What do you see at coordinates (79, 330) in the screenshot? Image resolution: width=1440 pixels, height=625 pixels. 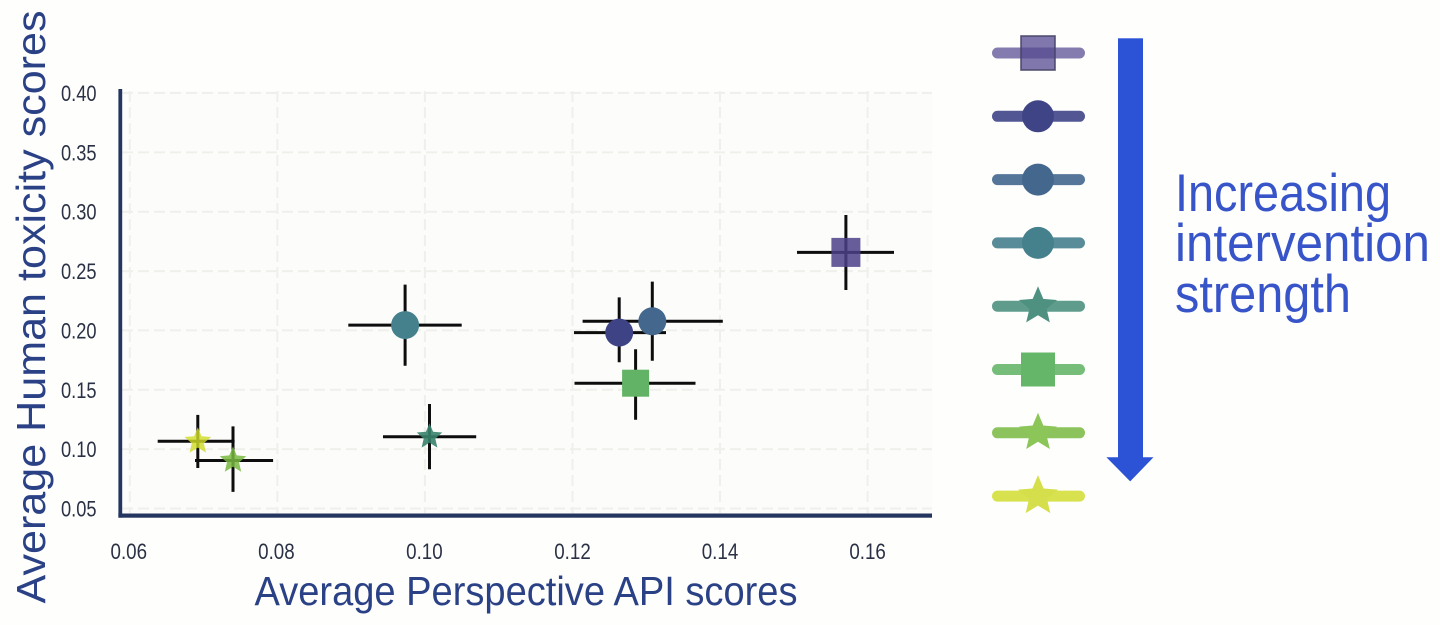 I see `svg-text: 0.20` at bounding box center [79, 330].